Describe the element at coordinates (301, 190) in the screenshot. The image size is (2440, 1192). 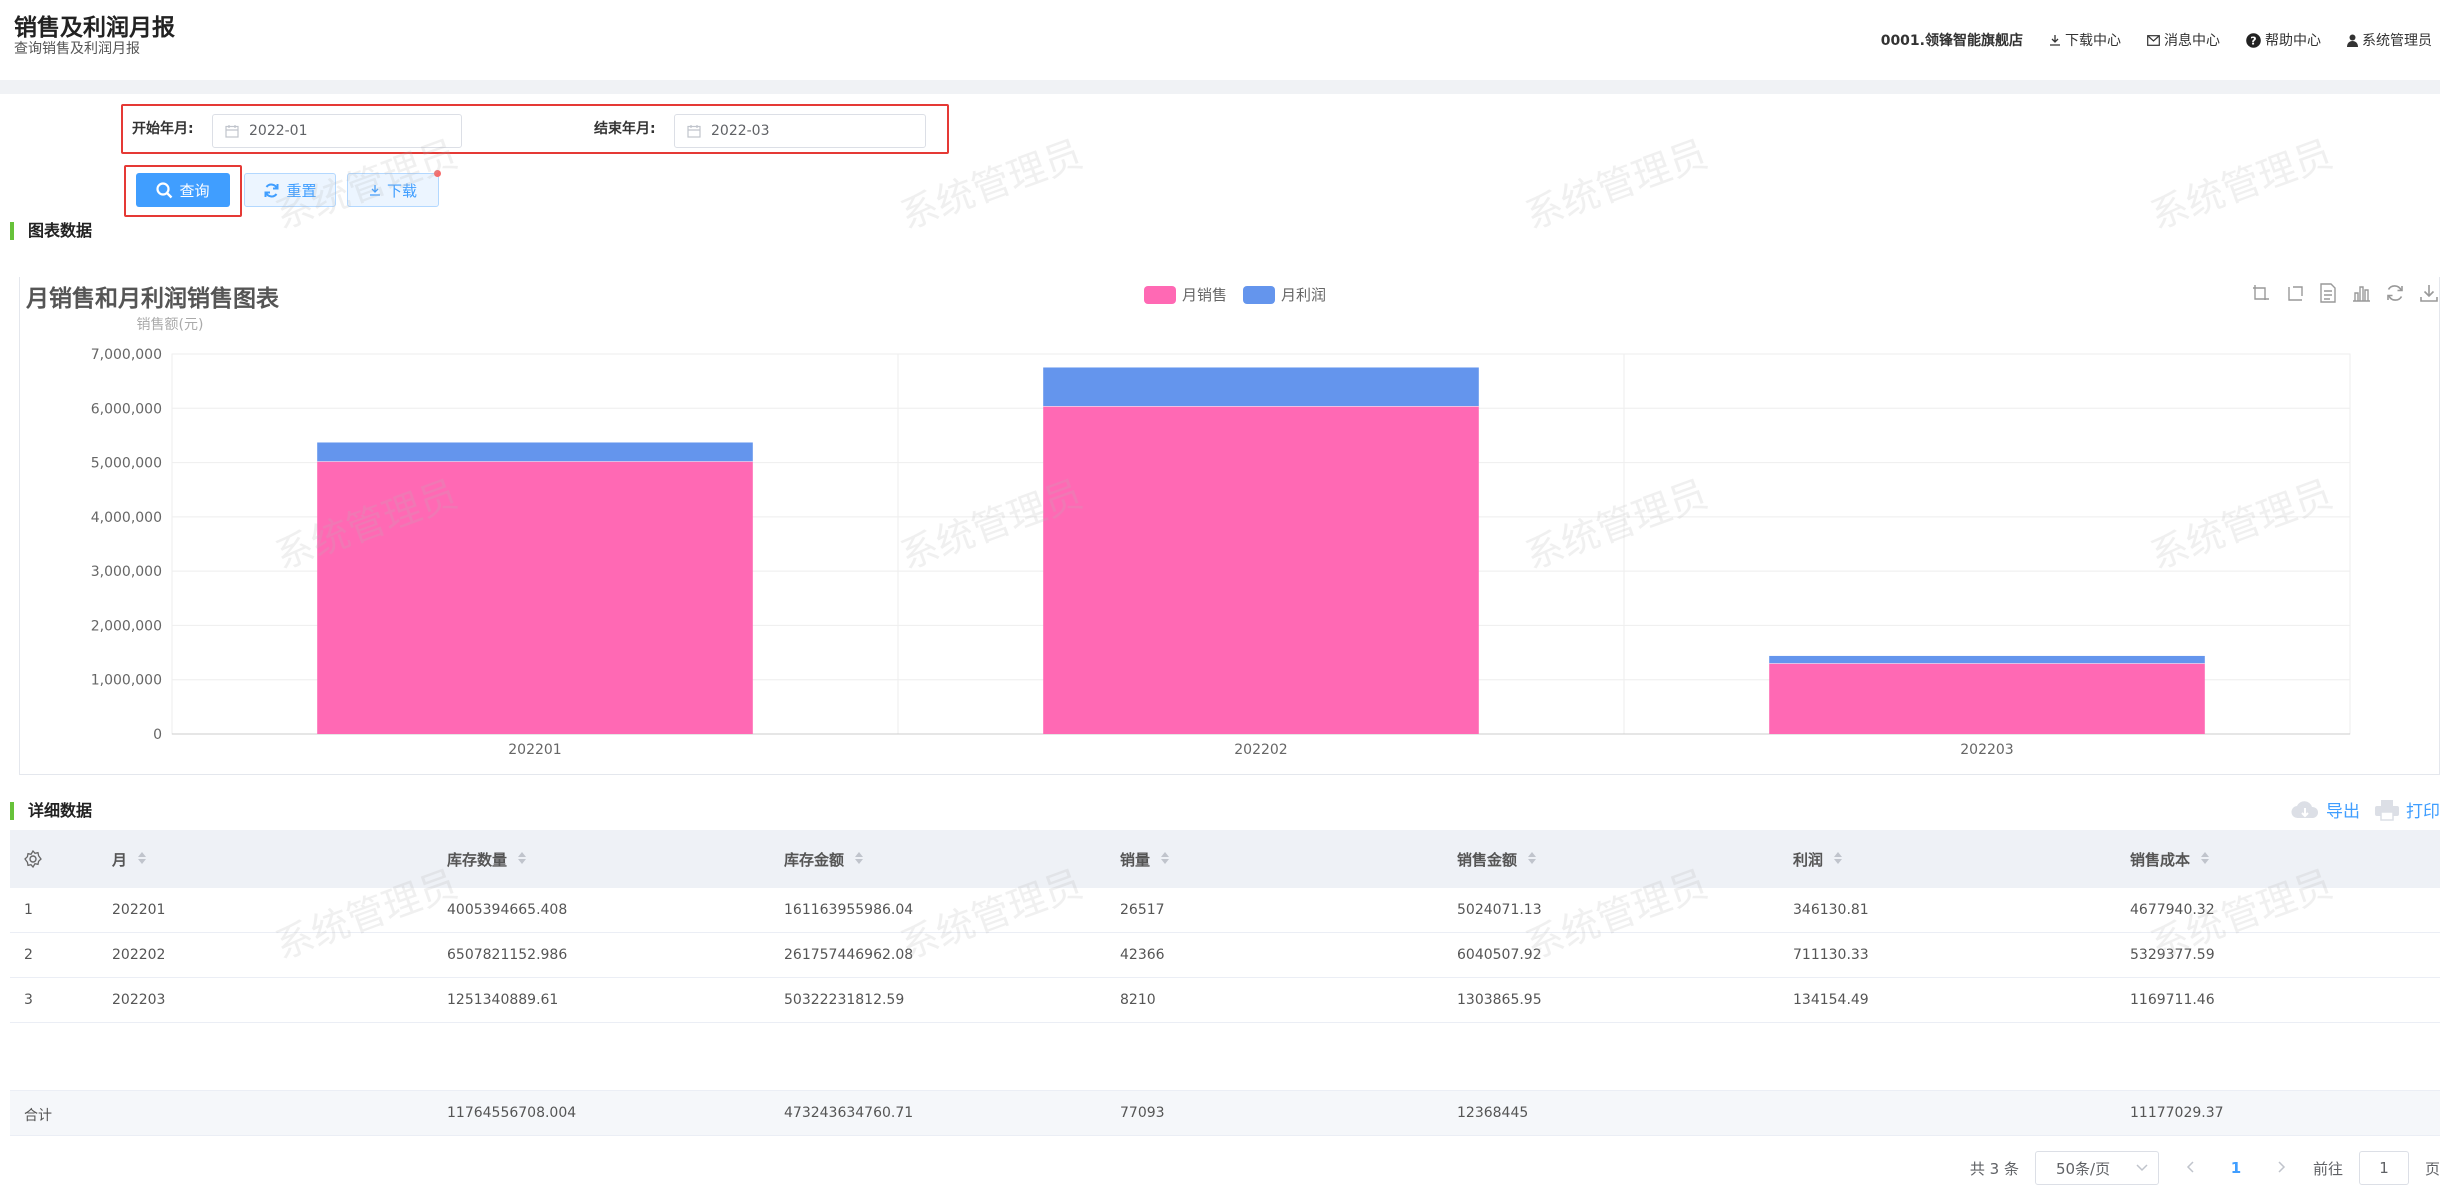
I see `reset-button-label: 重置` at that location.